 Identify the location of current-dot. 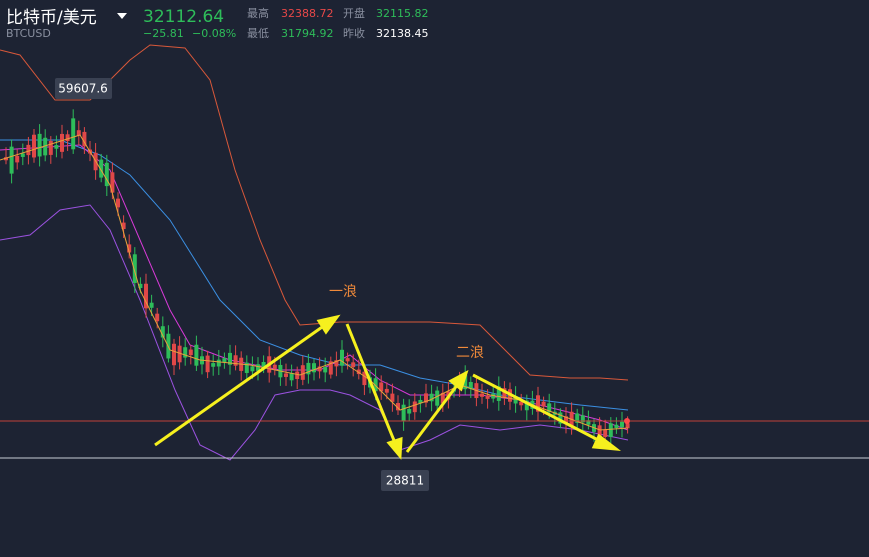
(627, 421).